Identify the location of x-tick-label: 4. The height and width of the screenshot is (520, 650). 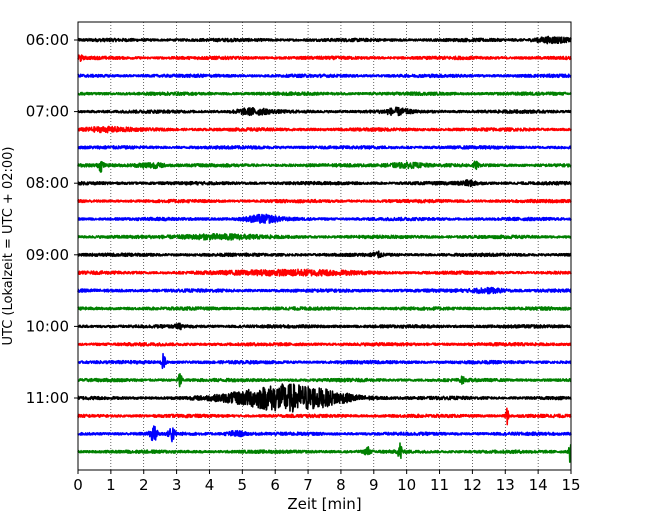
(210, 485).